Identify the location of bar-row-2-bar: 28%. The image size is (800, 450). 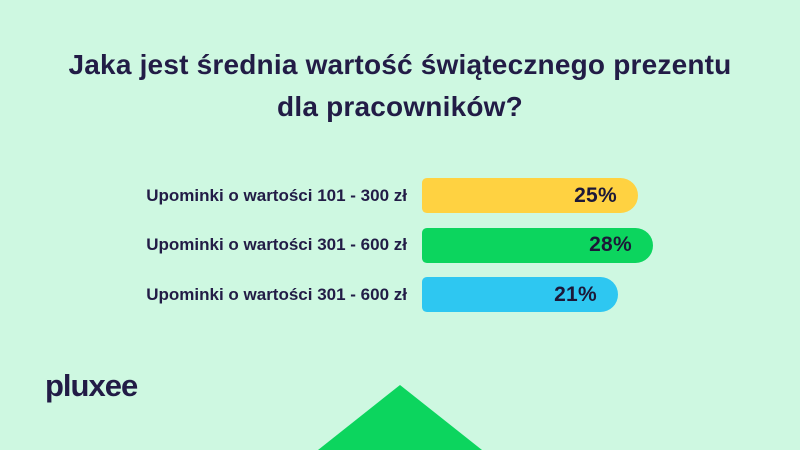
(537, 245).